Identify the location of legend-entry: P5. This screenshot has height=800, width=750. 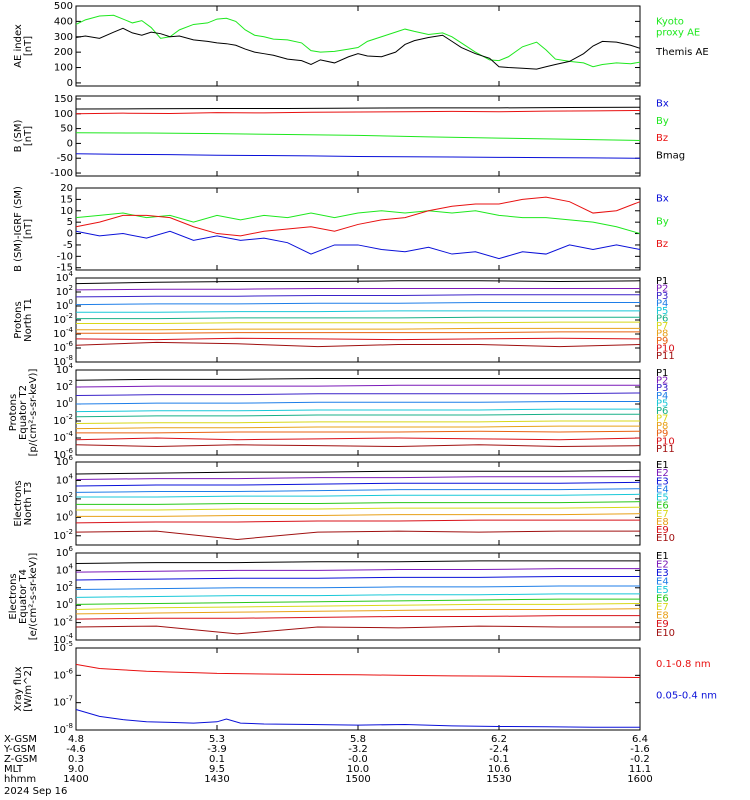
(662, 403).